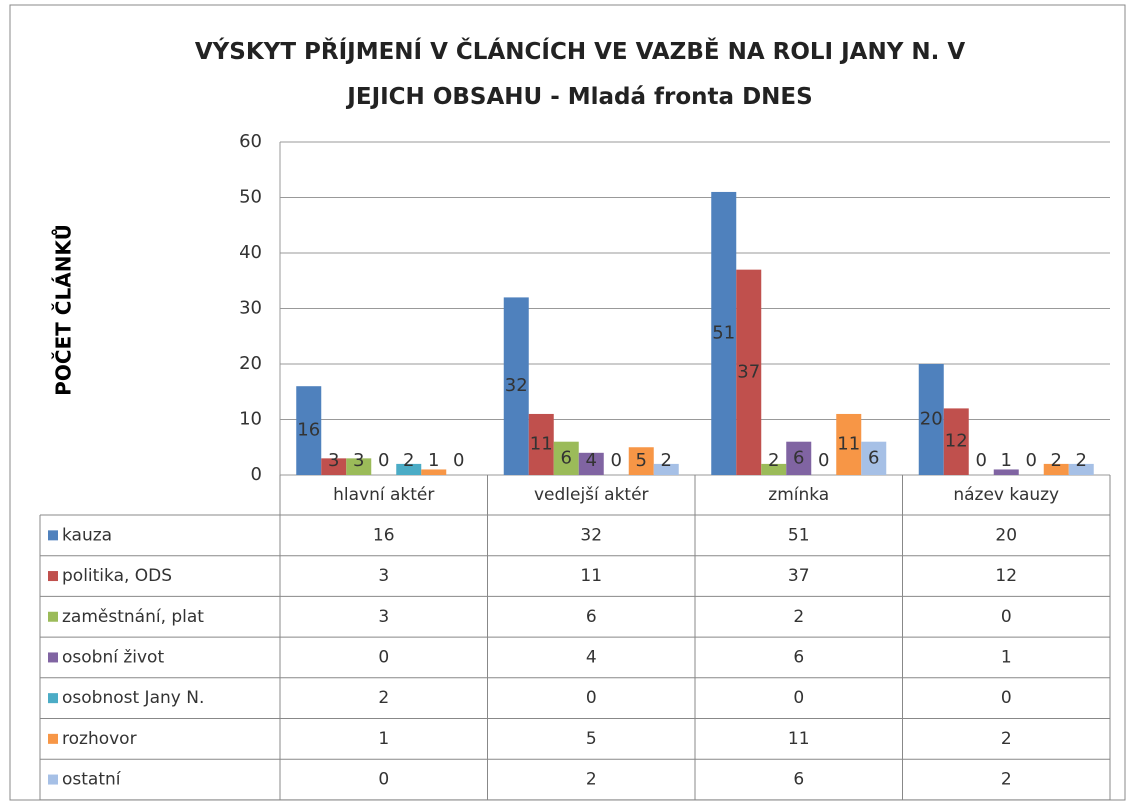  I want to click on data-label: 37, so click(748, 371).